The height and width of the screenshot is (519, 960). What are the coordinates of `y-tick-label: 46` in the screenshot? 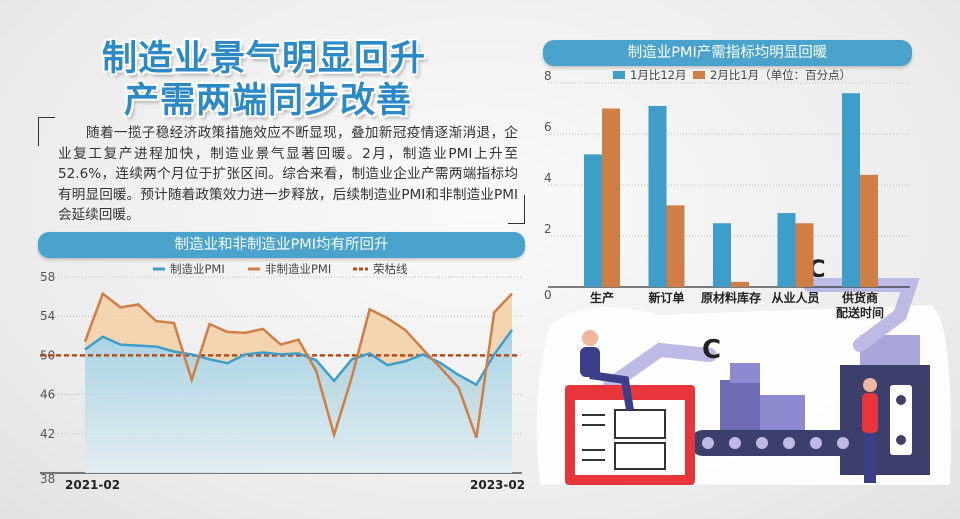 It's located at (47, 395).